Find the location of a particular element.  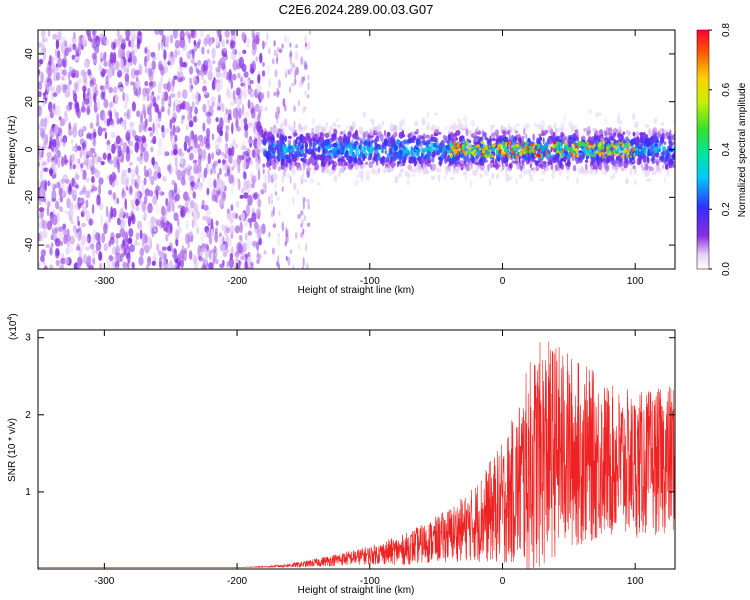

spectrogram-y-tick-label: 20 is located at coordinates (29, 102).